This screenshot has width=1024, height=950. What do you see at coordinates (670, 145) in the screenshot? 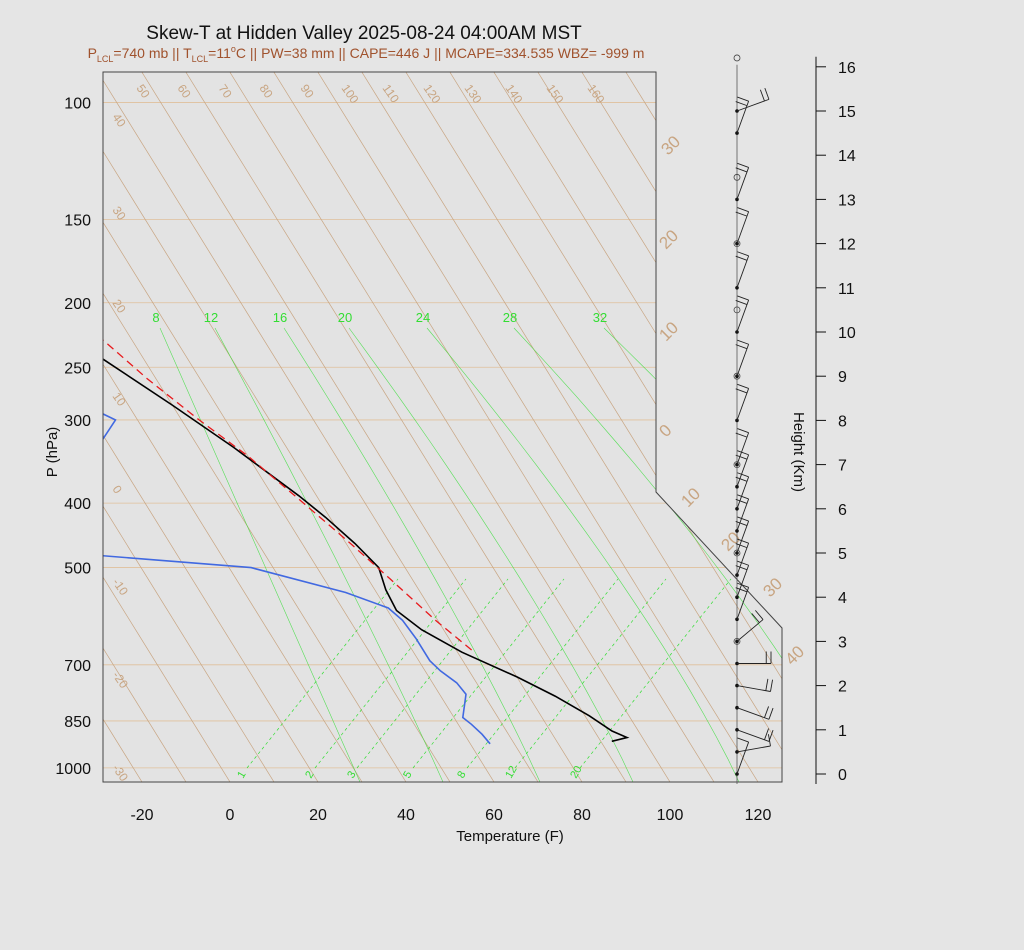
I see `big-isotherm-label: 30` at bounding box center [670, 145].